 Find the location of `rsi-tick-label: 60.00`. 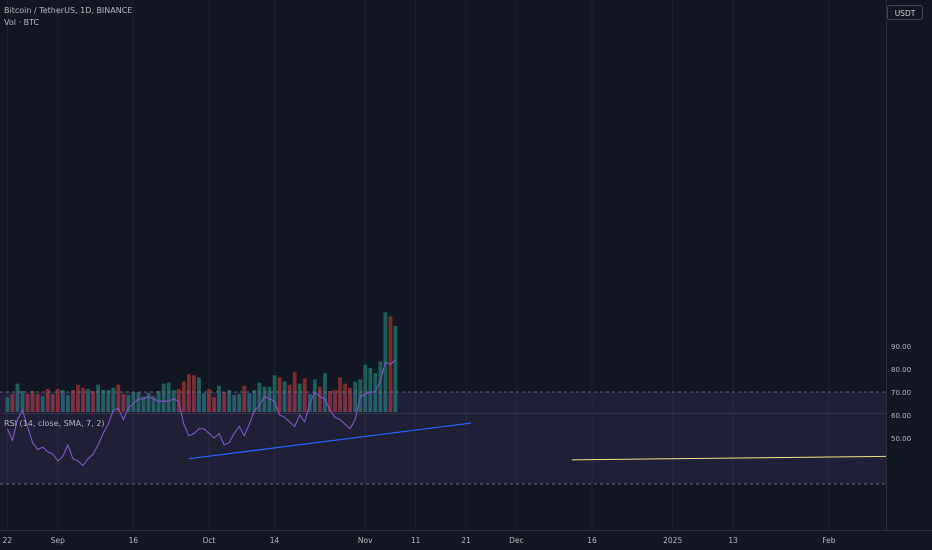

rsi-tick-label: 60.00 is located at coordinates (901, 416).